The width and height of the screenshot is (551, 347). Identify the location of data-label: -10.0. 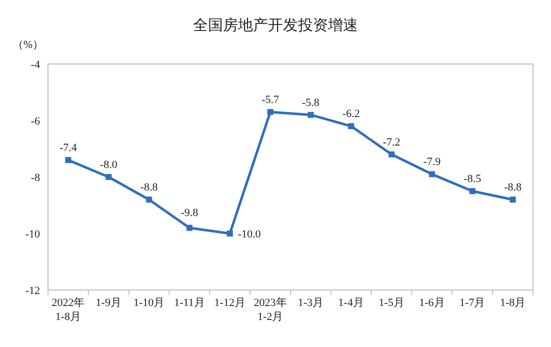
(250, 234).